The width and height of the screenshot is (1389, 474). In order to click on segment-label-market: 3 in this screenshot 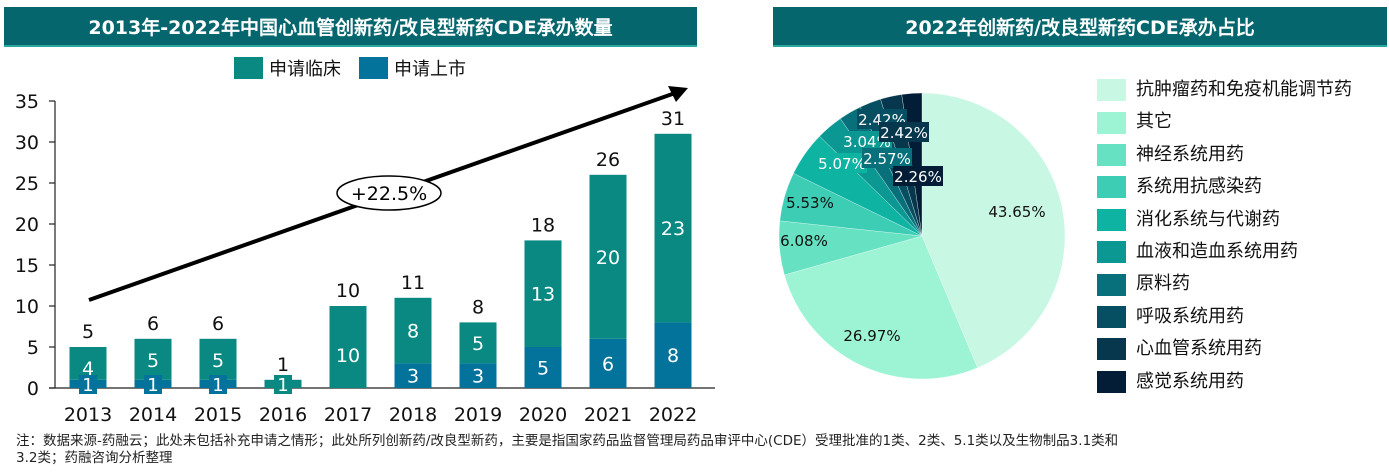, I will do `click(413, 377)`.